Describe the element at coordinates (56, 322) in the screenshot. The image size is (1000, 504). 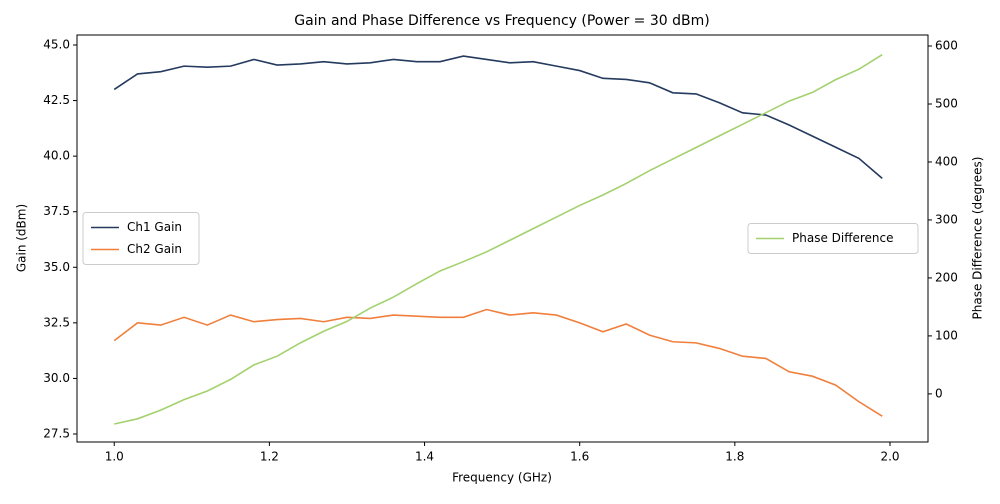
I see `y-tick-label: 32.5` at that location.